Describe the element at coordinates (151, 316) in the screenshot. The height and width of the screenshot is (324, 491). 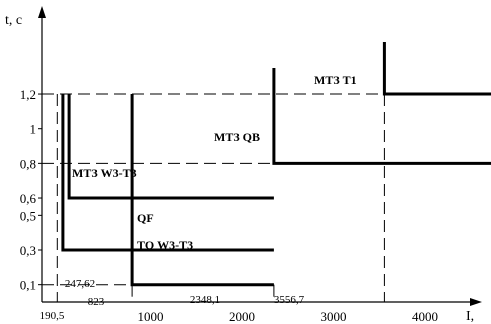
I see `x-tick-label: 1000` at that location.